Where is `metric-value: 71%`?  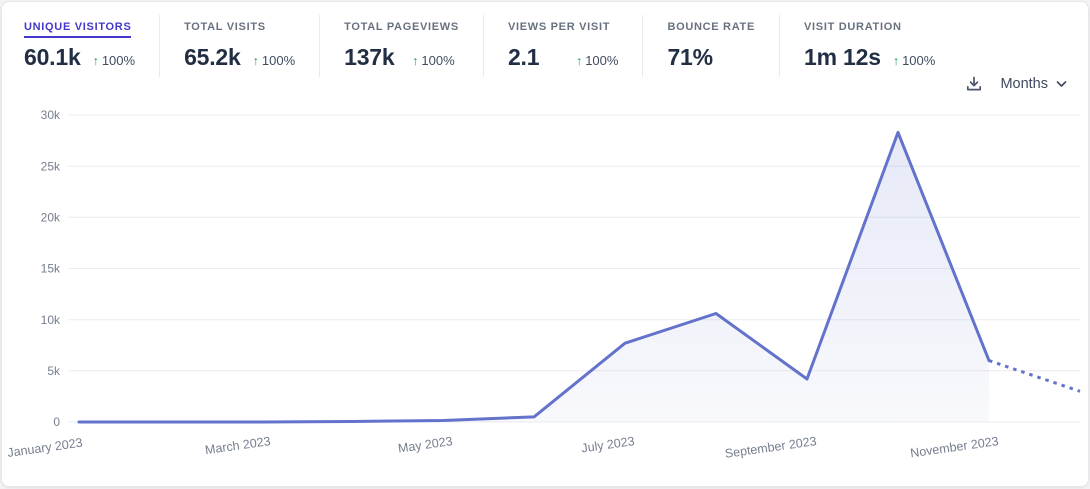
metric-value: 71% is located at coordinates (690, 57).